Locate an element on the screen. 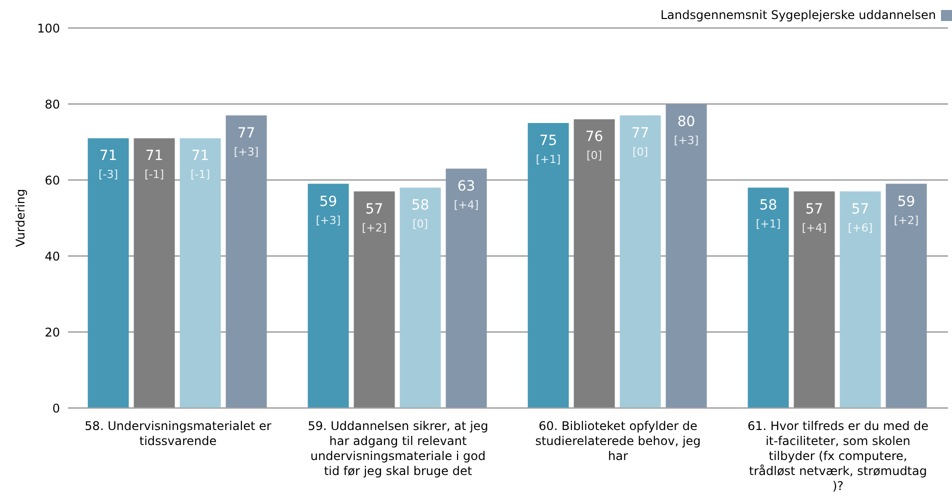 This screenshot has height=504, width=952. data-label: 59 [+2] is located at coordinates (906, 210).